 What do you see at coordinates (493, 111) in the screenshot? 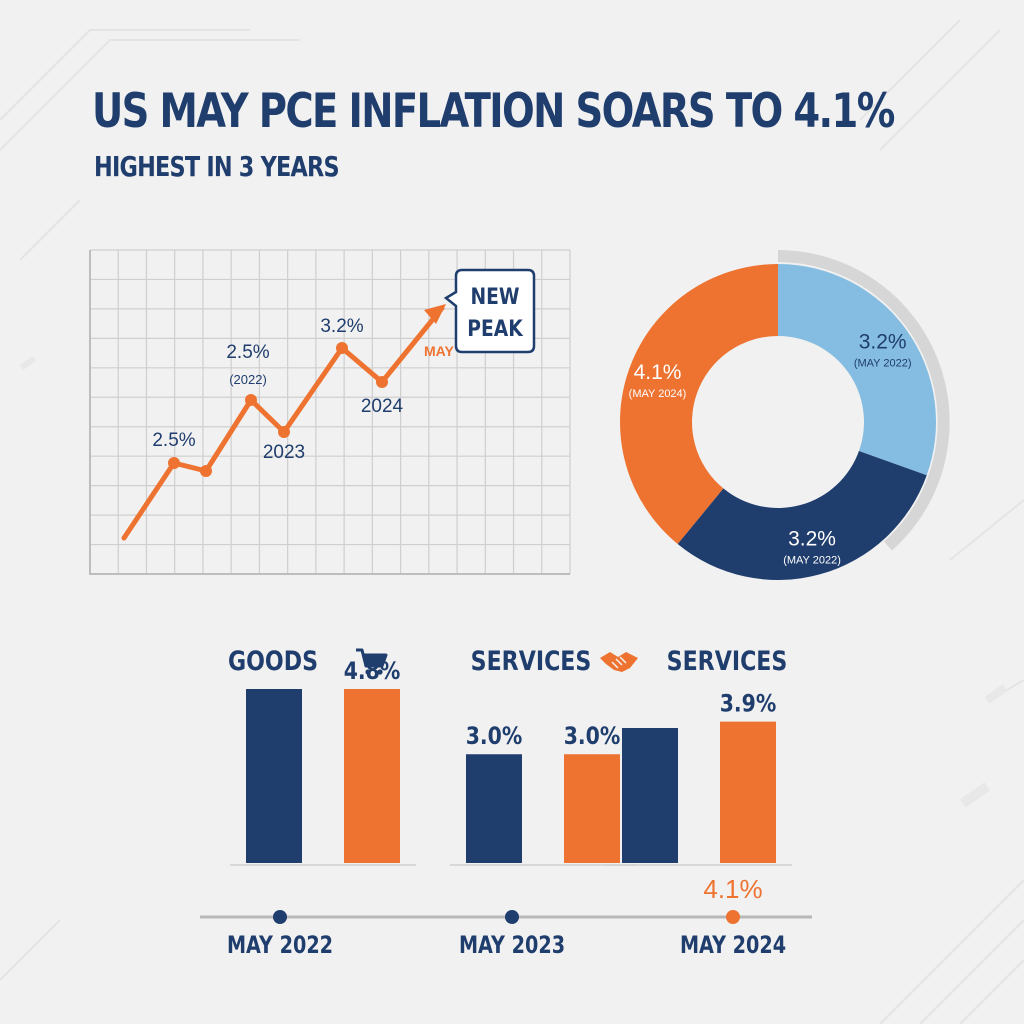
I see `page-title: US MAY PCE INFLATION SOARS TO 4.1%` at bounding box center [493, 111].